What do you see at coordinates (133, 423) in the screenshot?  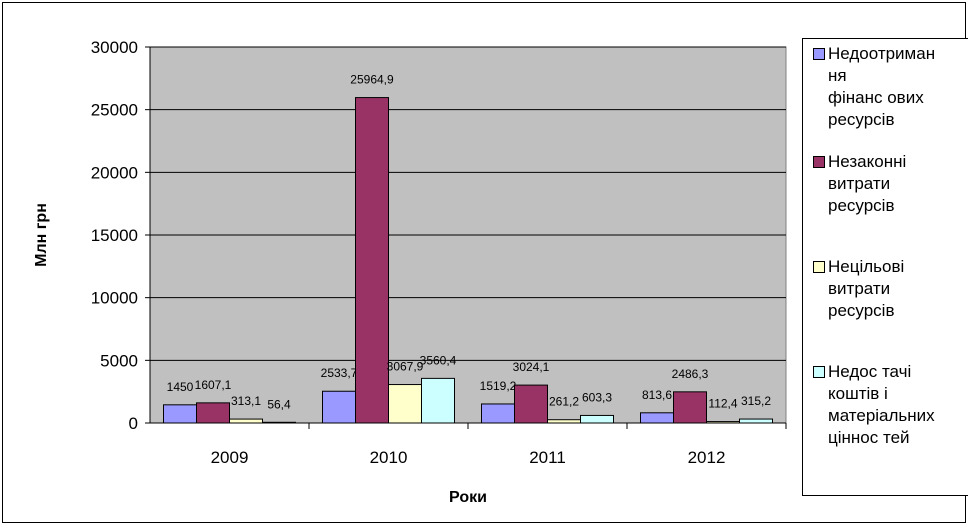 I see `y-tick-label: 0` at bounding box center [133, 423].